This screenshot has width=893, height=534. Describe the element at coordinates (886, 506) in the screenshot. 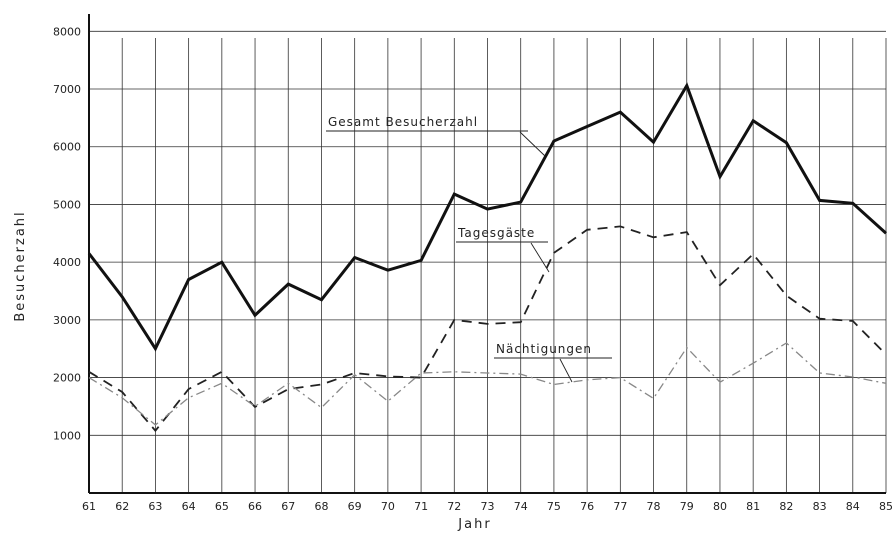

I see `x-tick-label: 85` at that location.